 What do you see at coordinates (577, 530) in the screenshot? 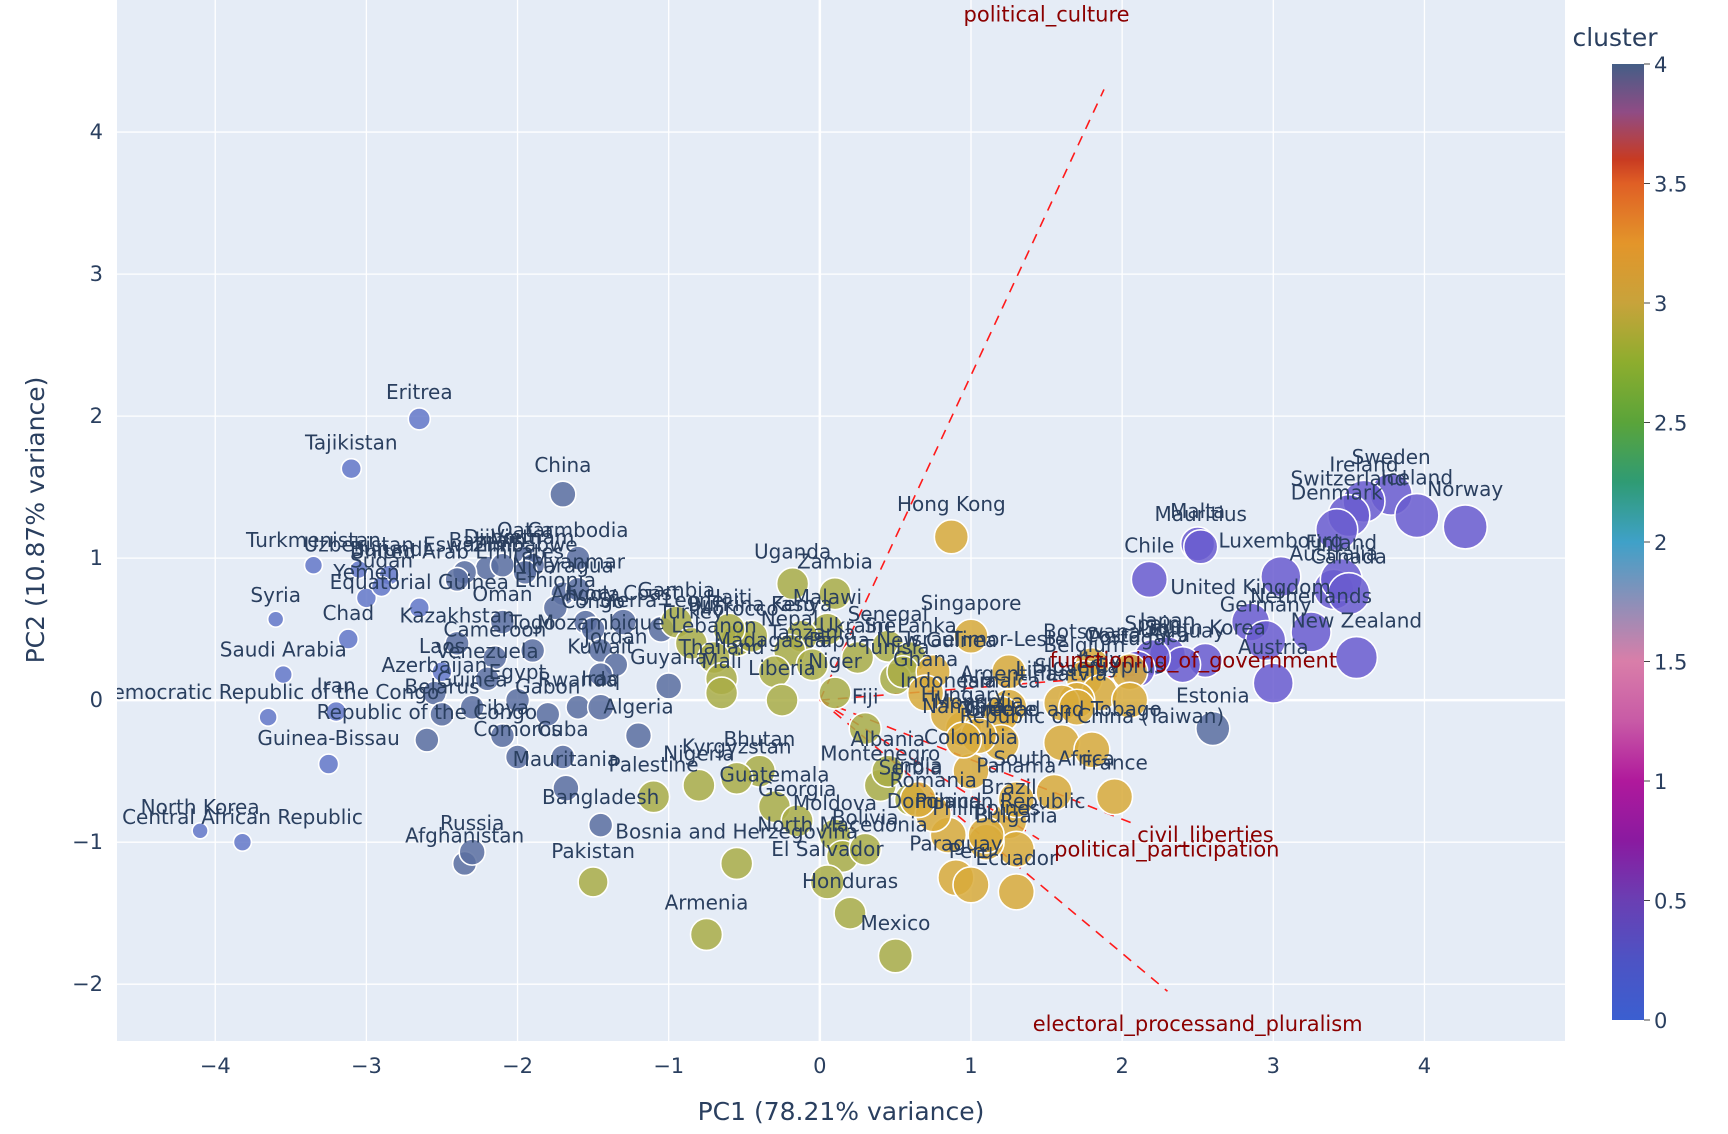
I see `point-label: Cambodia` at bounding box center [577, 530].